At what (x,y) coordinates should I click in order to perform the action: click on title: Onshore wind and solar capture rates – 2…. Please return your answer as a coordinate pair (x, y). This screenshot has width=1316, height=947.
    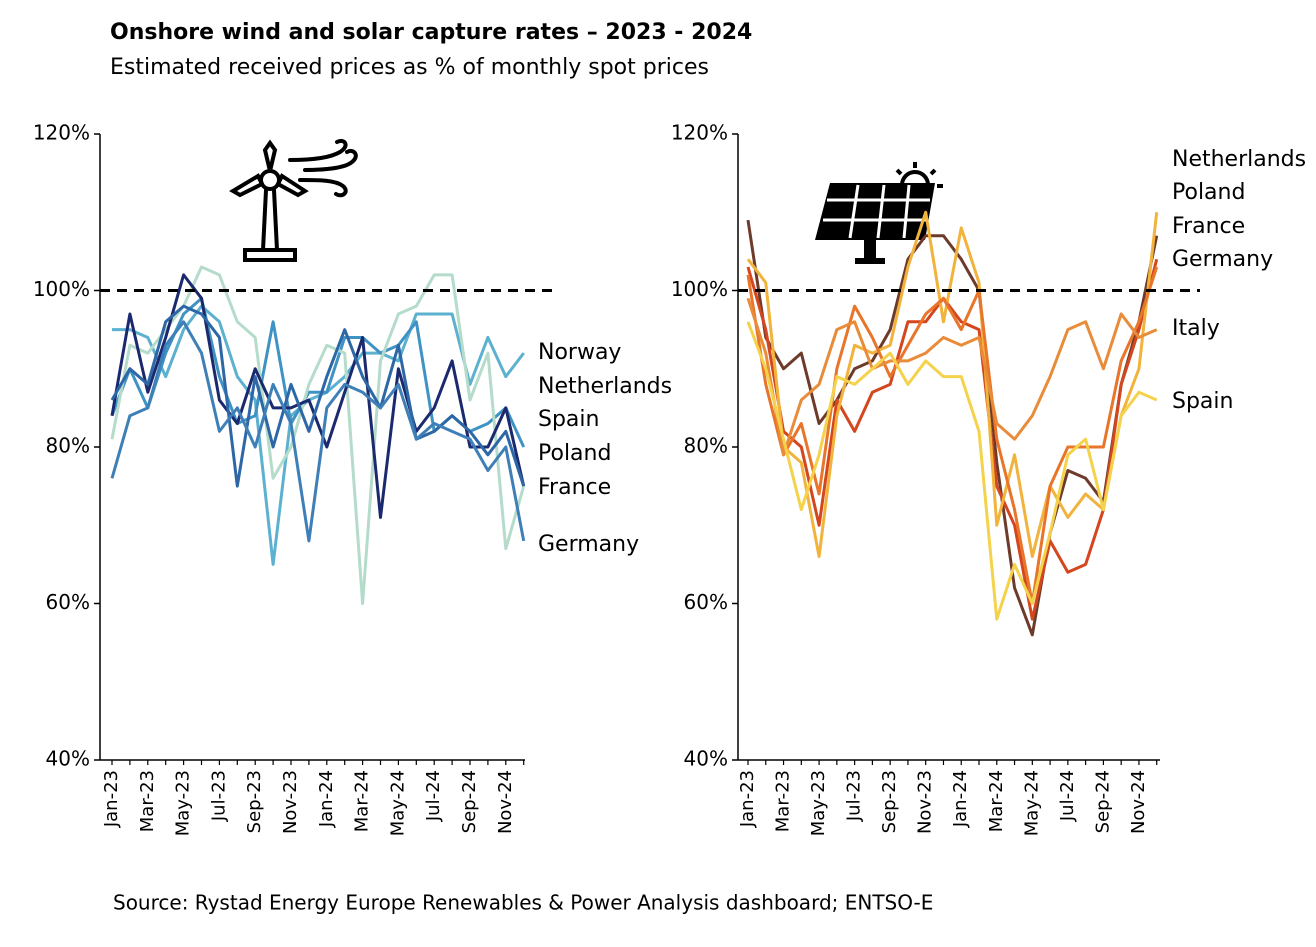
    Looking at the image, I should click on (431, 32).